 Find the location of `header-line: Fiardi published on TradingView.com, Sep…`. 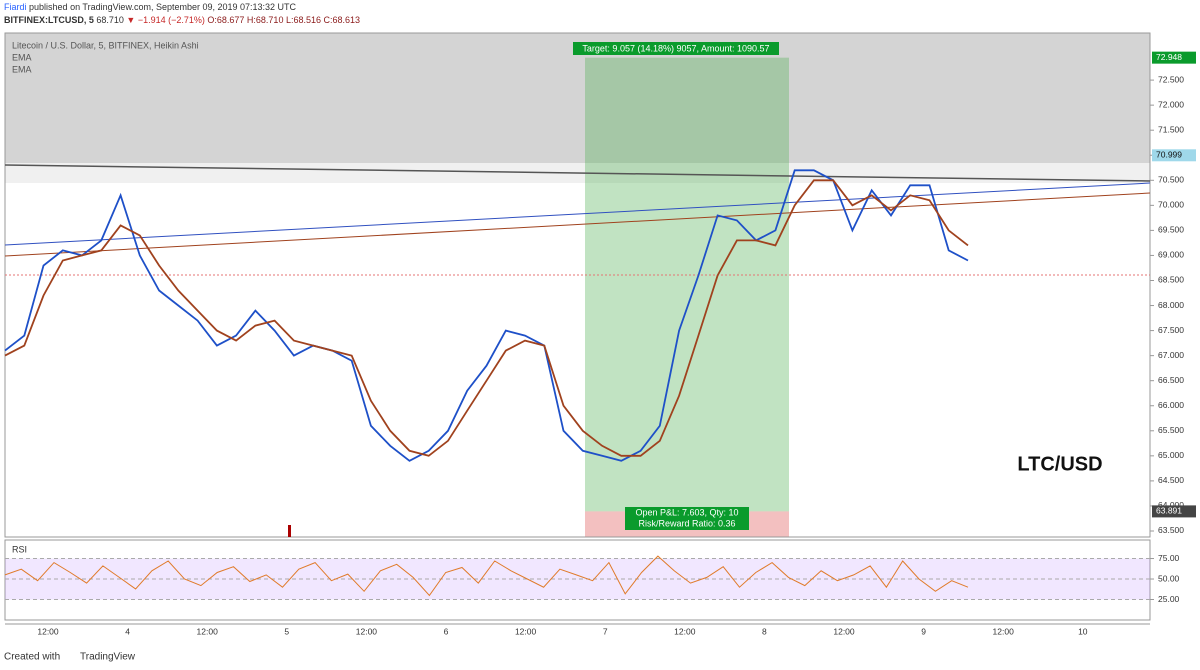

header-line: Fiardi published on TradingView.com, Sep… is located at coordinates (150, 7).